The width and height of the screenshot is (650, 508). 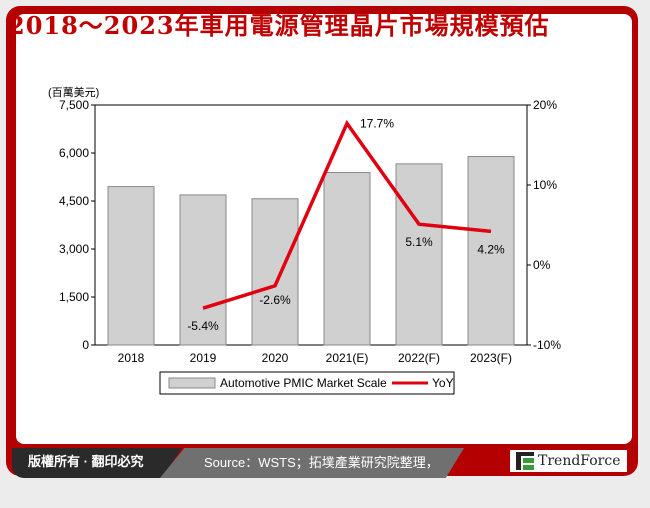 I want to click on y2-tick-label: 10%, so click(x=545, y=185).